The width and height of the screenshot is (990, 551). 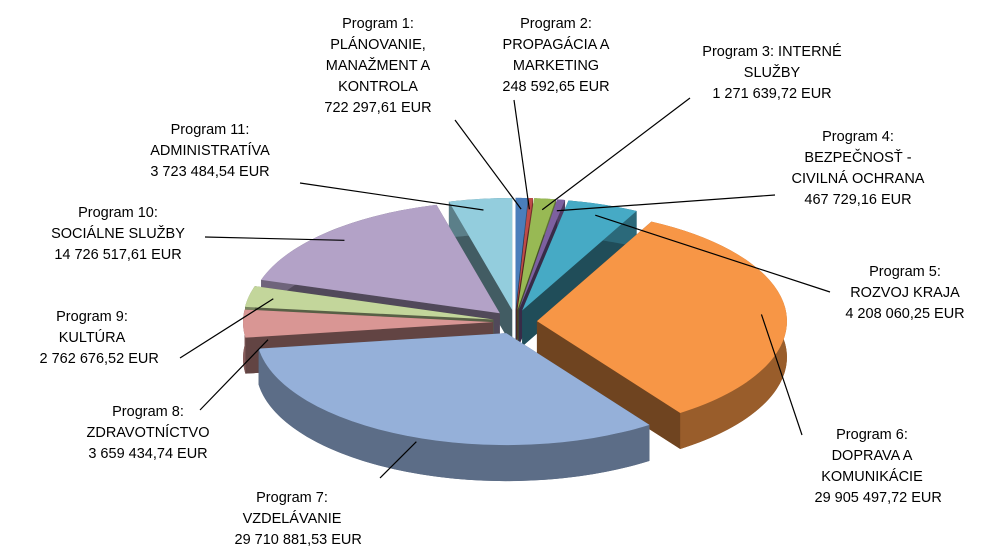 What do you see at coordinates (556, 87) in the screenshot?
I see `value-label: 248 592,65 EUR` at bounding box center [556, 87].